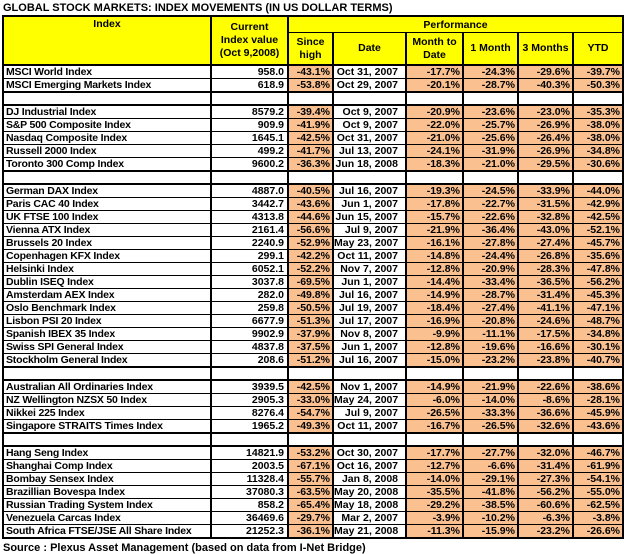 This screenshot has width=624, height=554. I want to click on cell-index-name: Singapore STRAITS Times Index, so click(107, 426).